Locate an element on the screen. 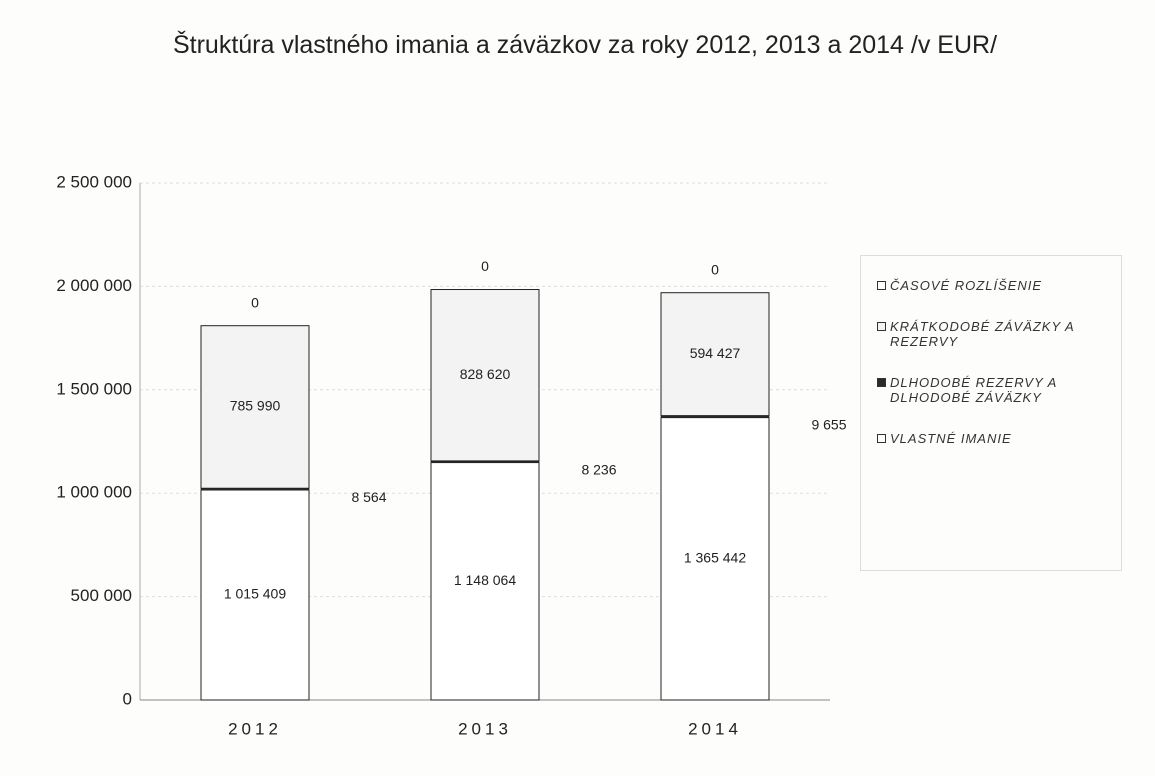 This screenshot has height=776, width=1155. y-tick-label: 1 000 000 is located at coordinates (94, 492).